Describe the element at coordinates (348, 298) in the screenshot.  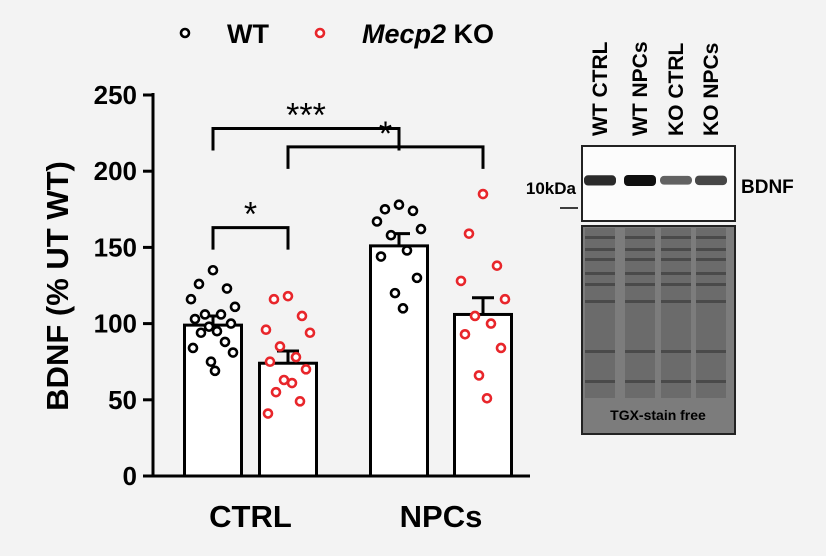
I see `error-bars` at that location.